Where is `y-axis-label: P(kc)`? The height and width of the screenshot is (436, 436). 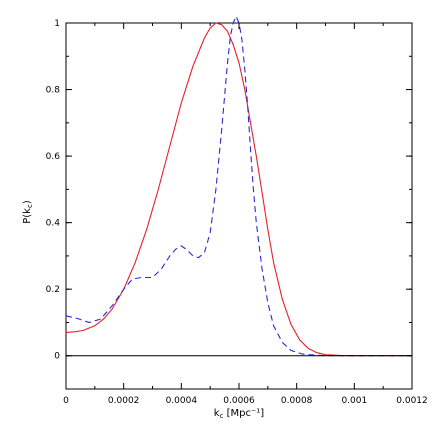
y-axis-label: P(kc) is located at coordinates (28, 212).